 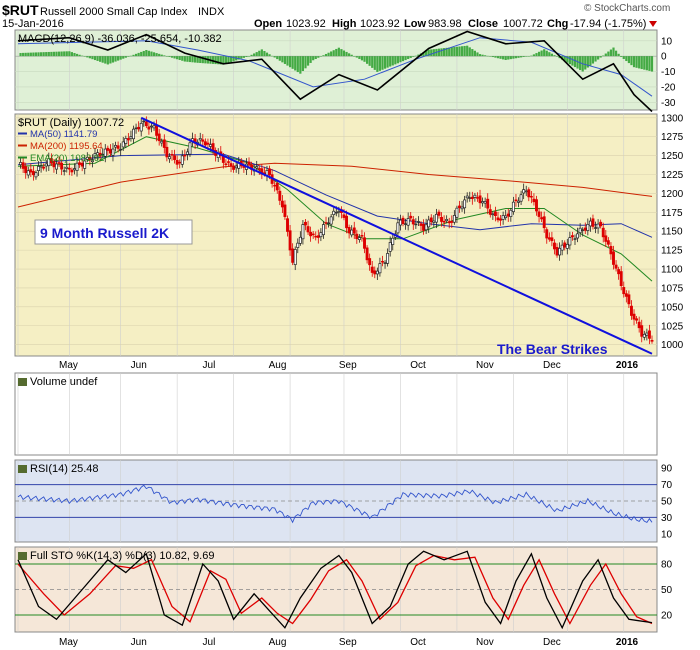 I want to click on chg-value: -17.94 (-1.75%), so click(x=608, y=24).